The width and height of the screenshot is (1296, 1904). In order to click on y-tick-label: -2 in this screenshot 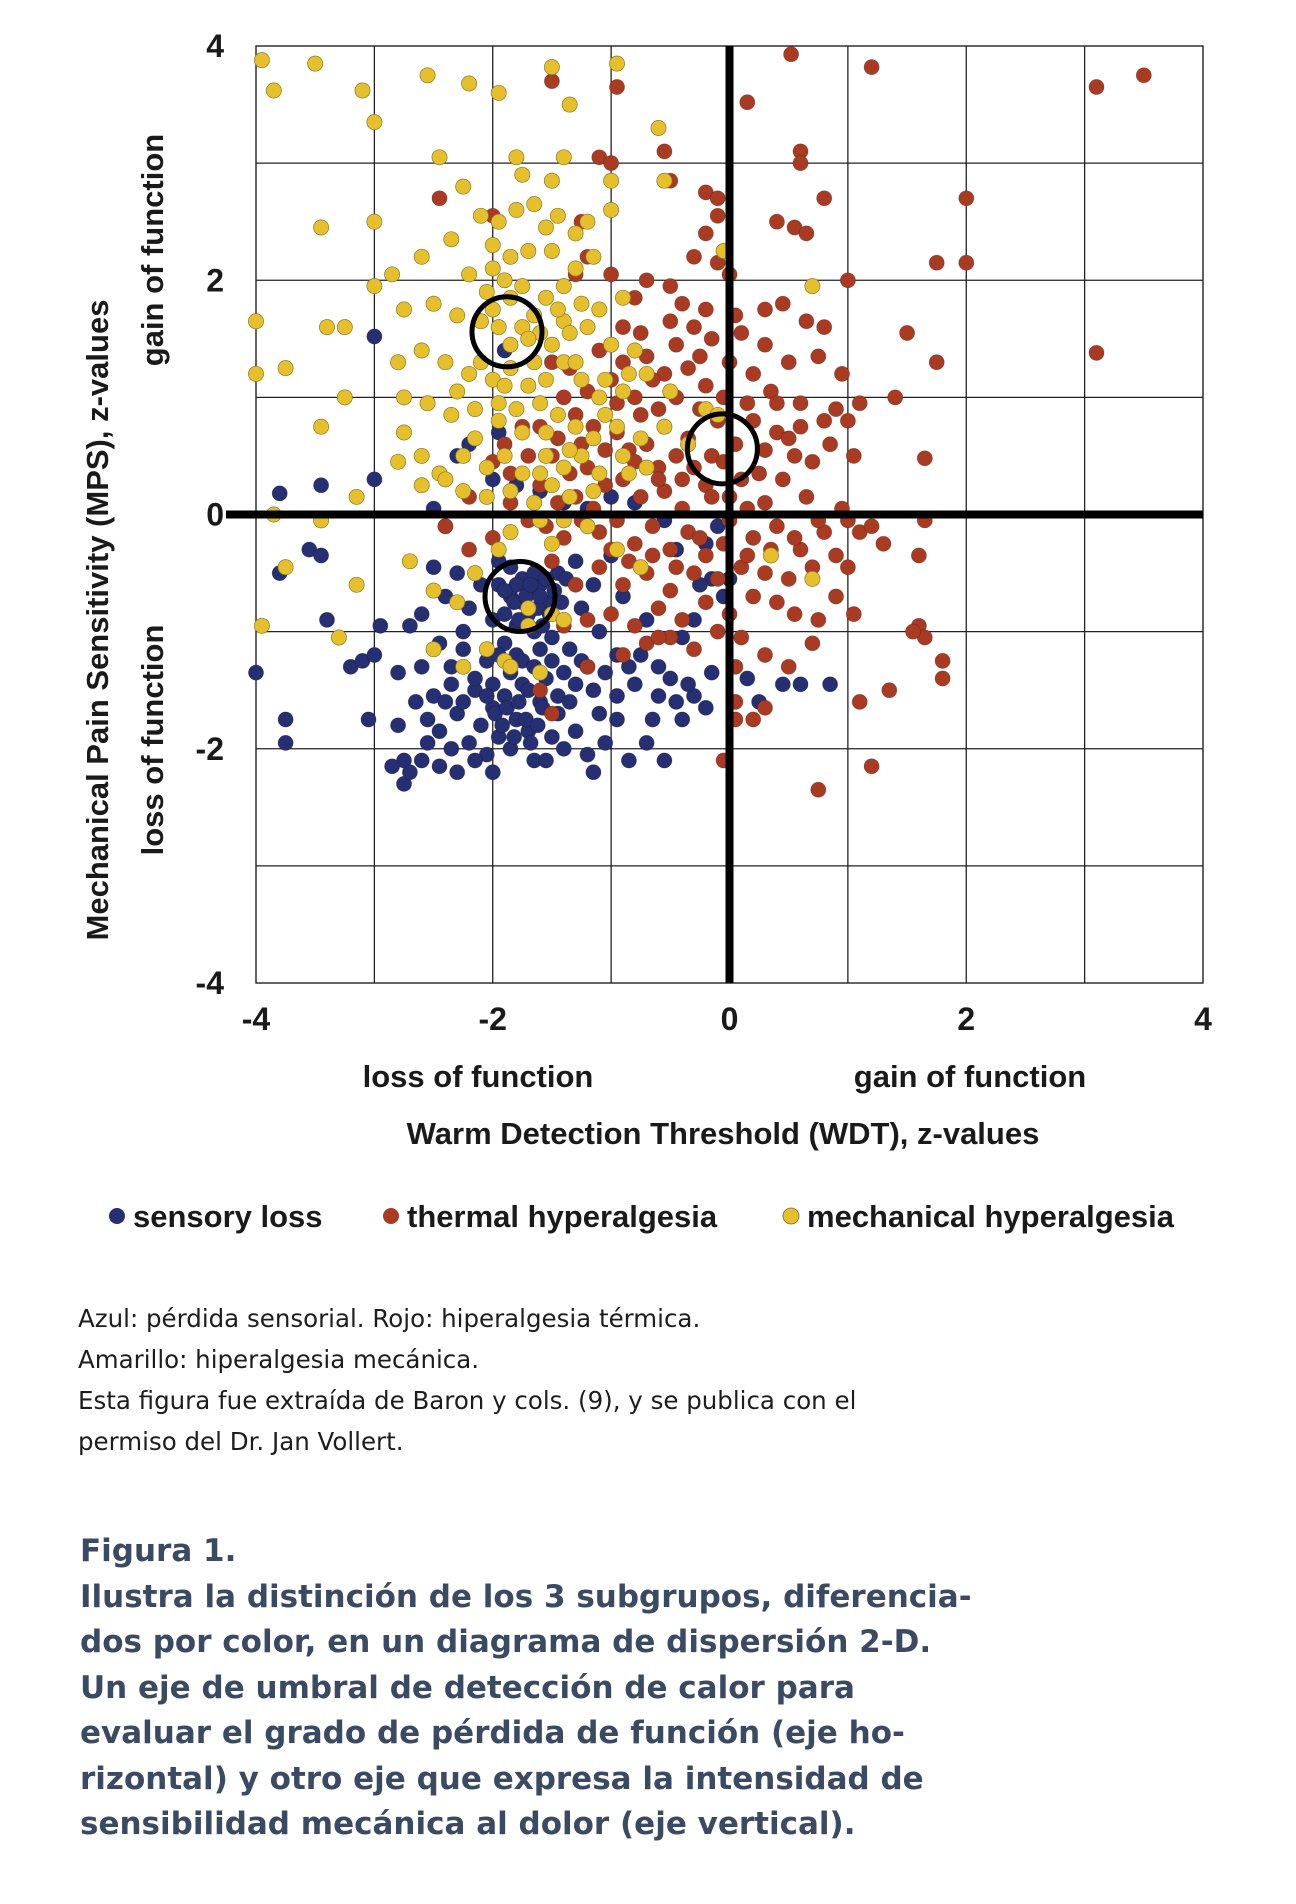, I will do `click(210, 749)`.